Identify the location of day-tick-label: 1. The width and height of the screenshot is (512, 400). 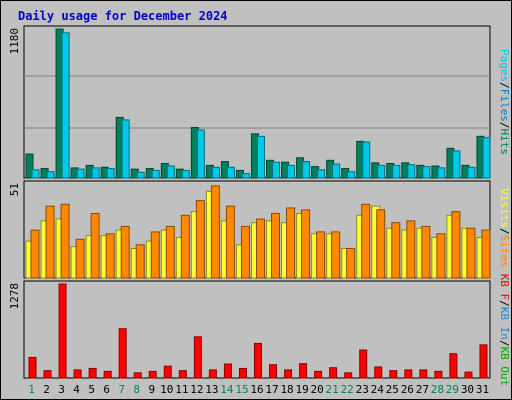
(31, 389).